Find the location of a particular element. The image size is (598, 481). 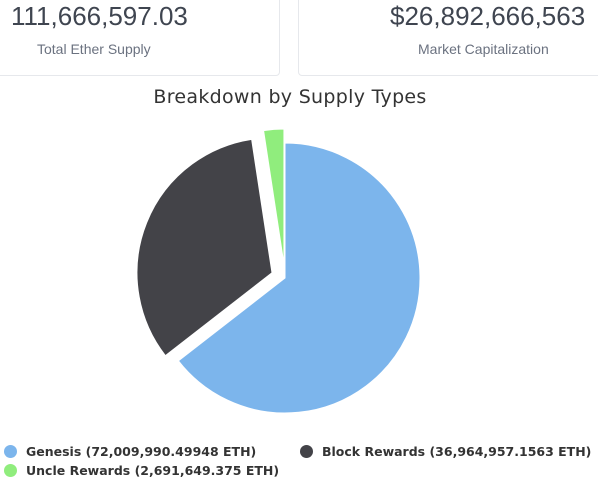

total-supply-label: Total Ether Supply is located at coordinates (94, 49).